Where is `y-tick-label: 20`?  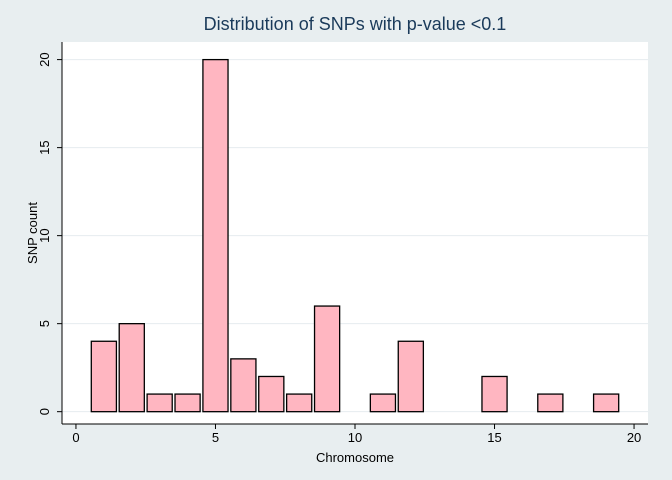 y-tick-label: 20 is located at coordinates (44, 59).